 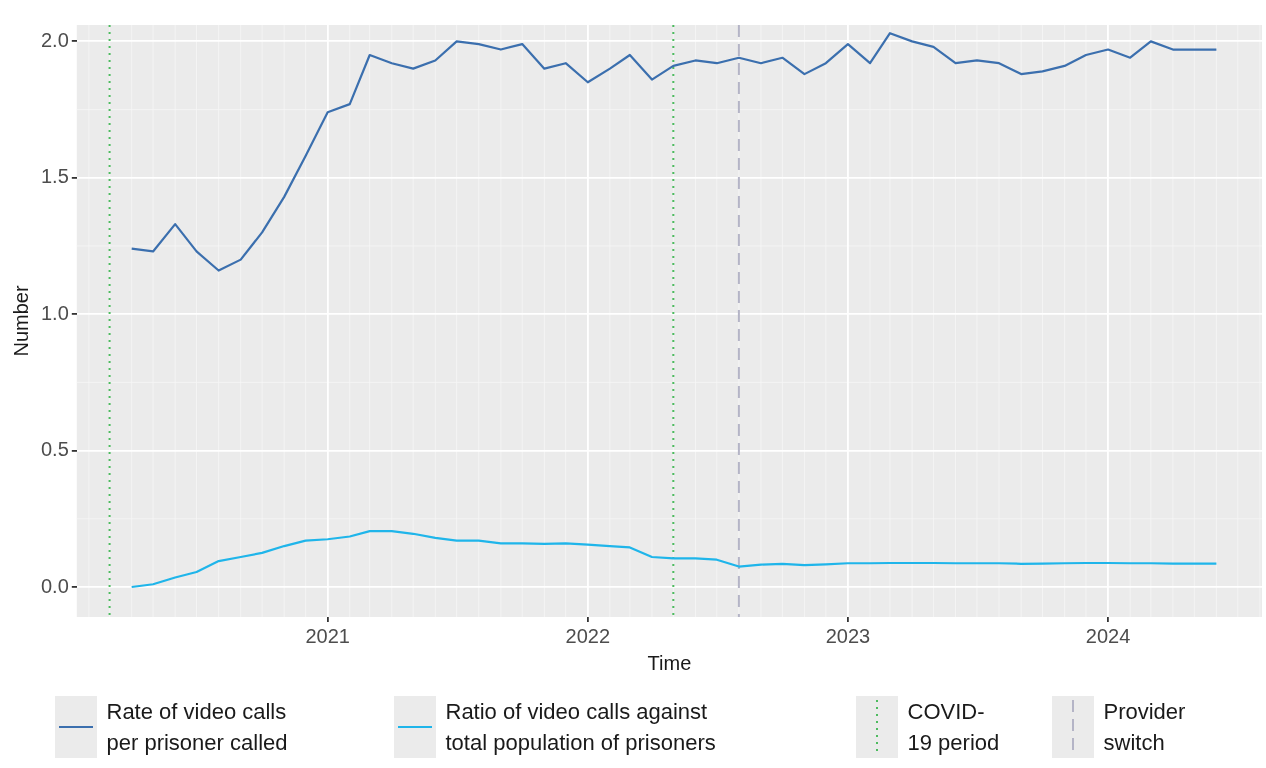 What do you see at coordinates (197, 727) in the screenshot?
I see `legend-label: Rate of video calls per prisoner called` at bounding box center [197, 727].